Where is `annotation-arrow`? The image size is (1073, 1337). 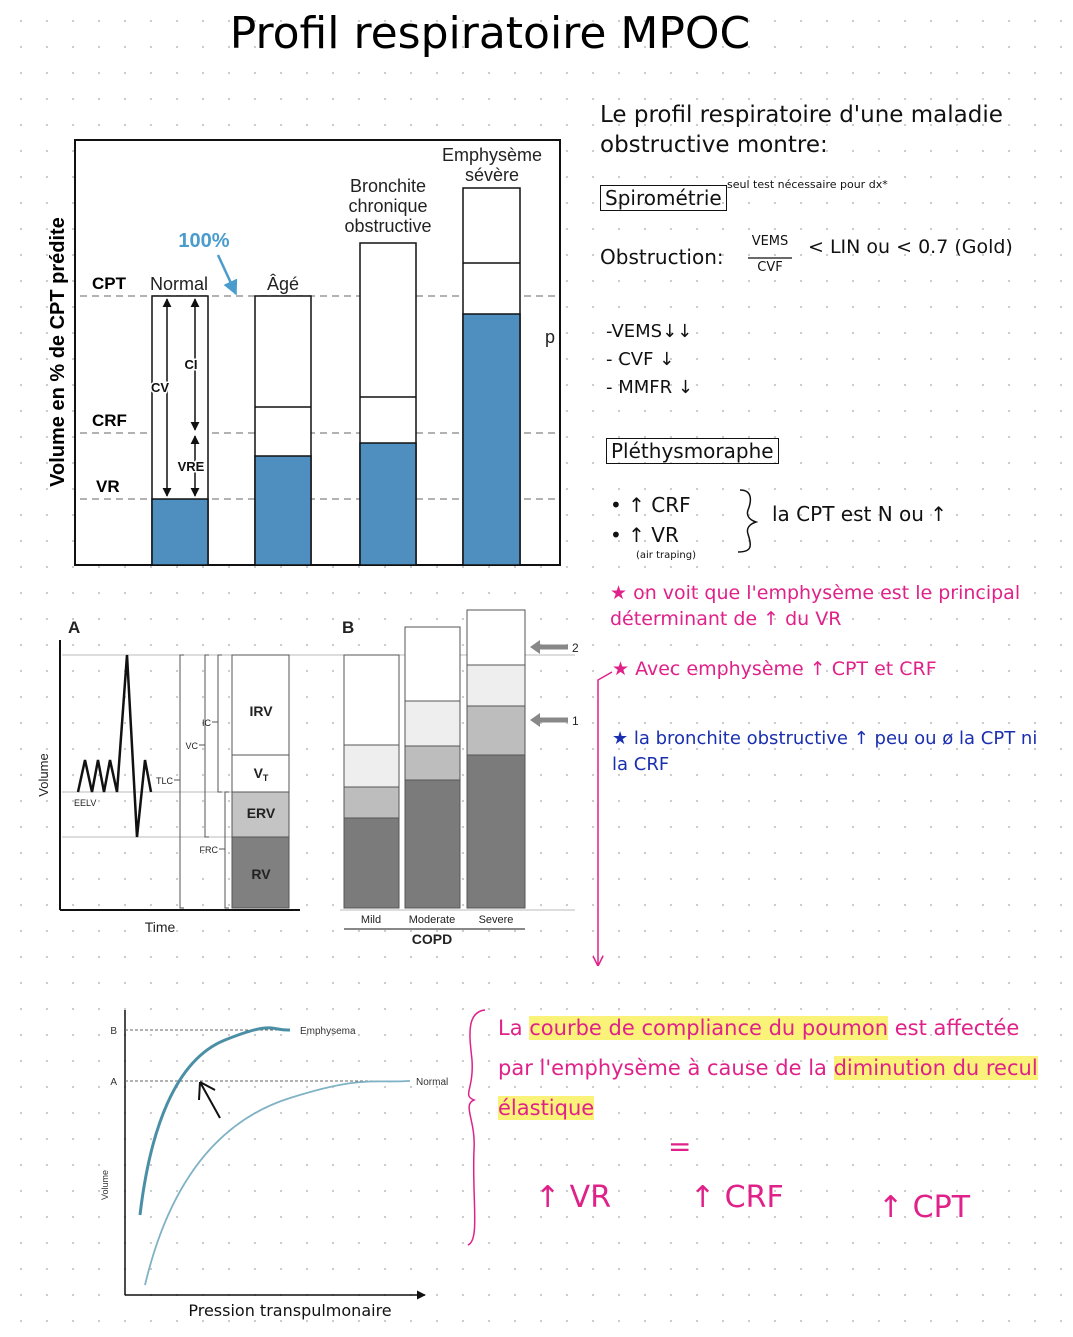
annotation-arrow is located at coordinates (227, 275).